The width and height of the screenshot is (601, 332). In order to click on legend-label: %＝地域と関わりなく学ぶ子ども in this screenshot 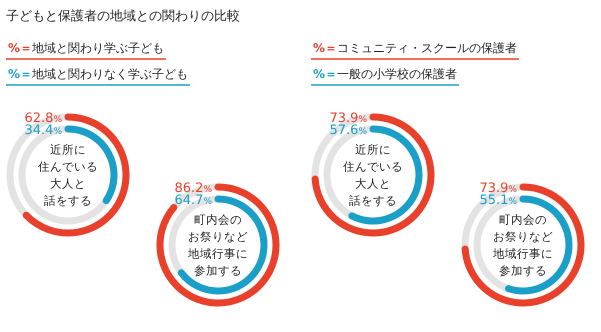, I will do `click(98, 74)`.